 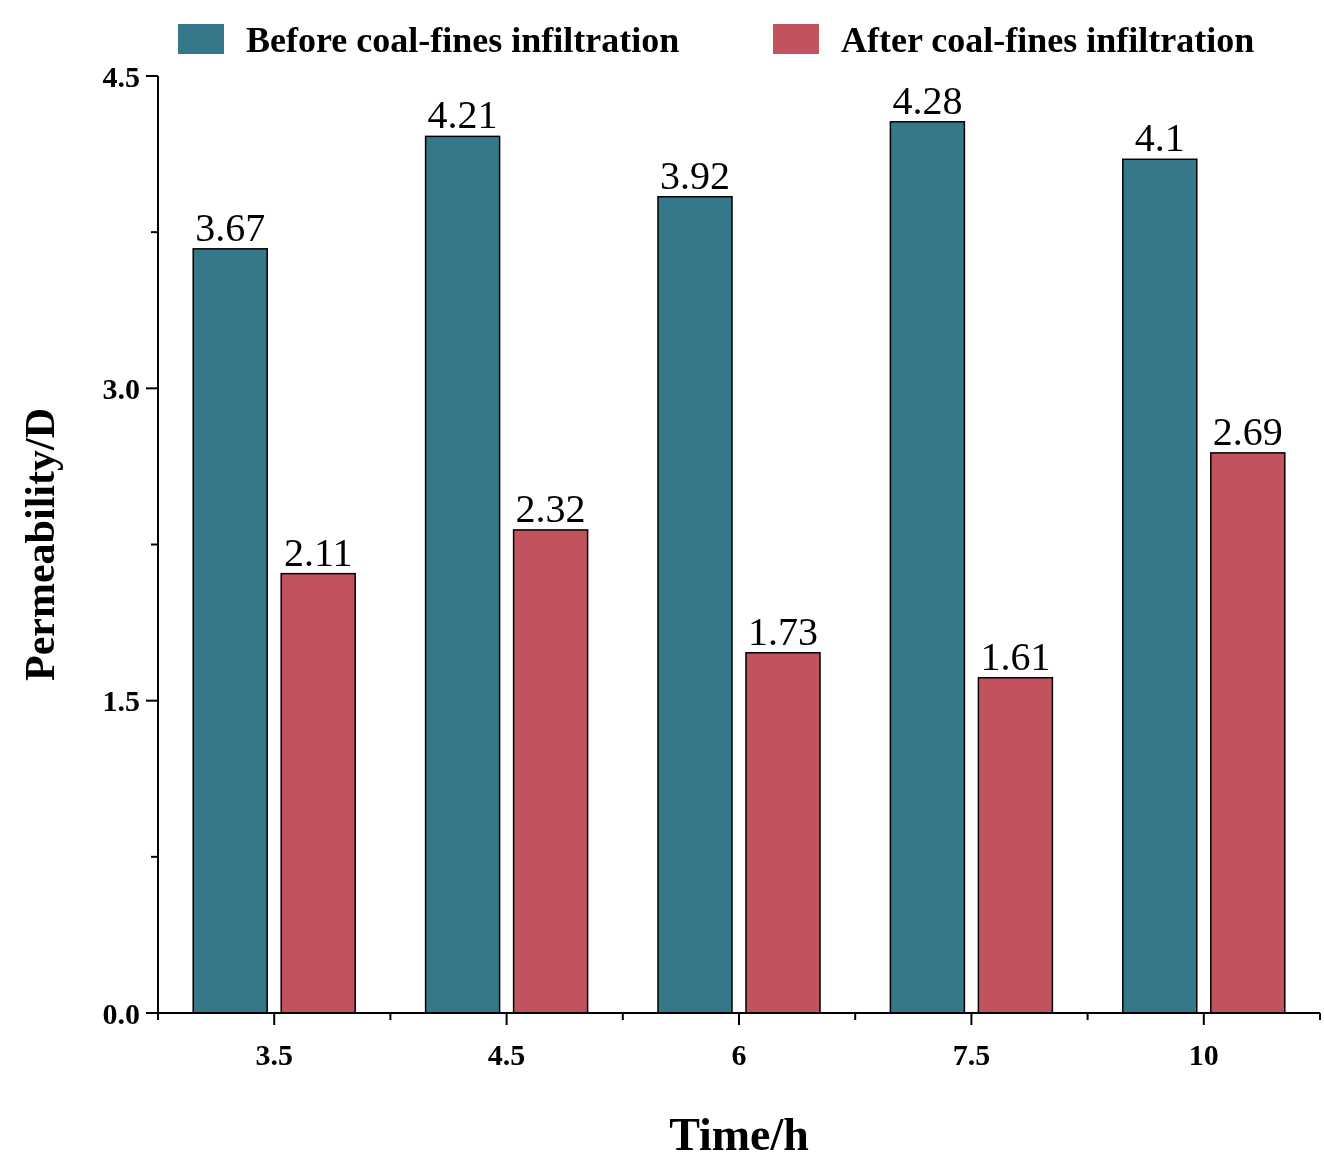 What do you see at coordinates (462, 115) in the screenshot?
I see `data-label: 4.21` at bounding box center [462, 115].